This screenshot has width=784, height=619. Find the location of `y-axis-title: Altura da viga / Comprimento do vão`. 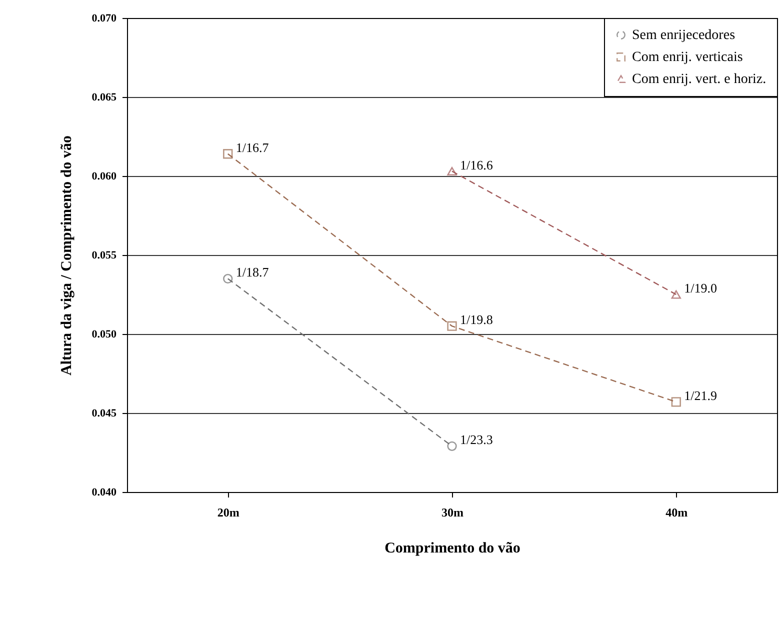

y-axis-title: Altura da viga / Comprimento do vão is located at coordinates (66, 256).